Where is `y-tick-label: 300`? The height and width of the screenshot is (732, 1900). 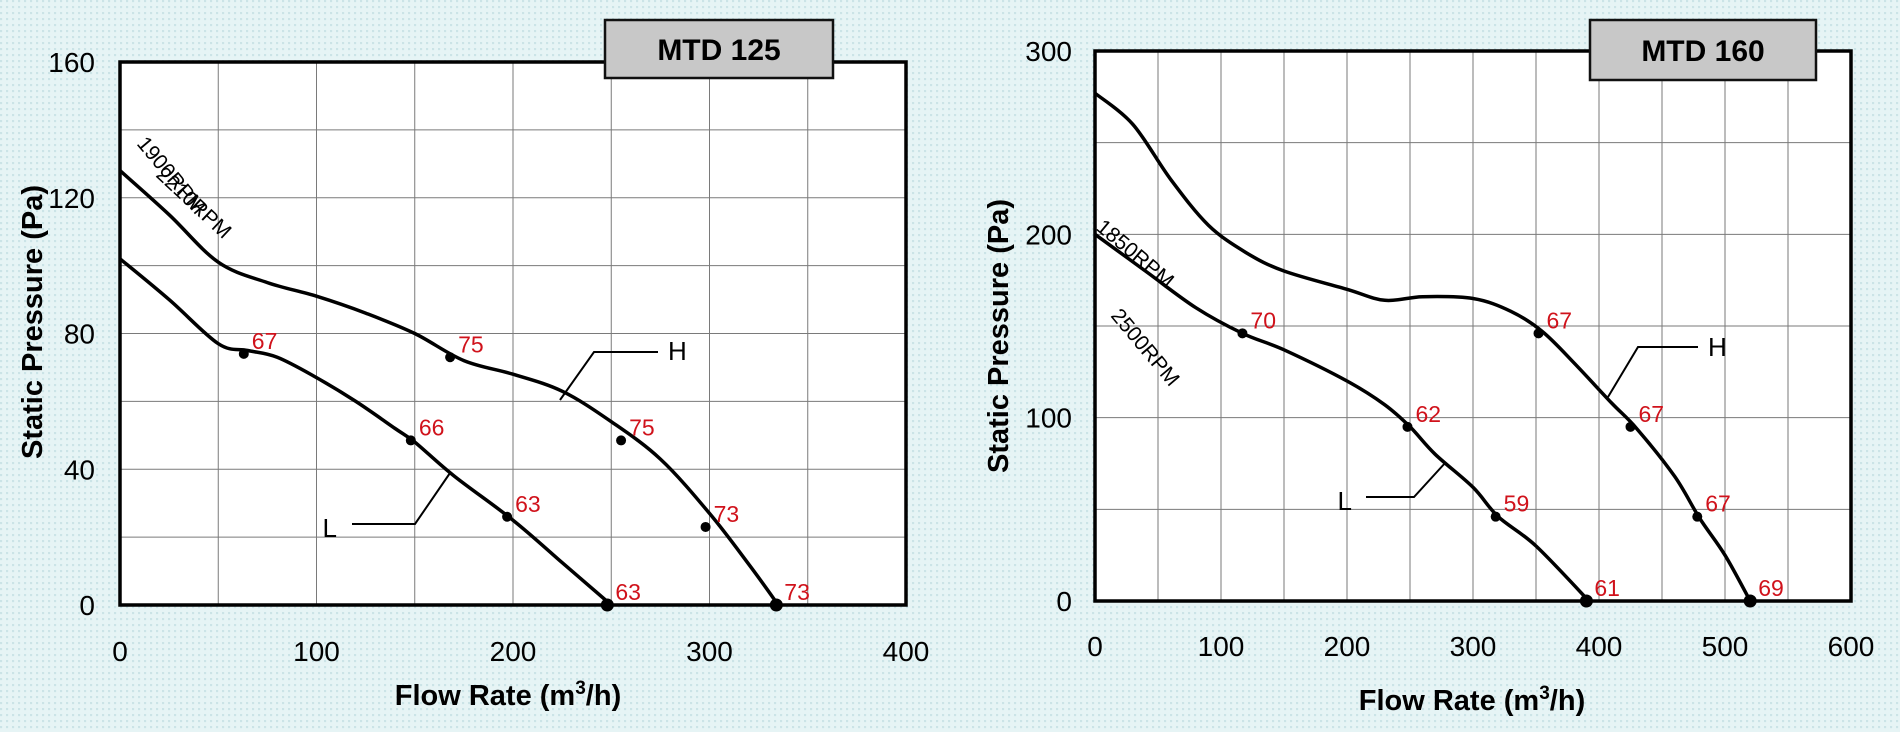 y-tick-label: 300 is located at coordinates (1048, 51).